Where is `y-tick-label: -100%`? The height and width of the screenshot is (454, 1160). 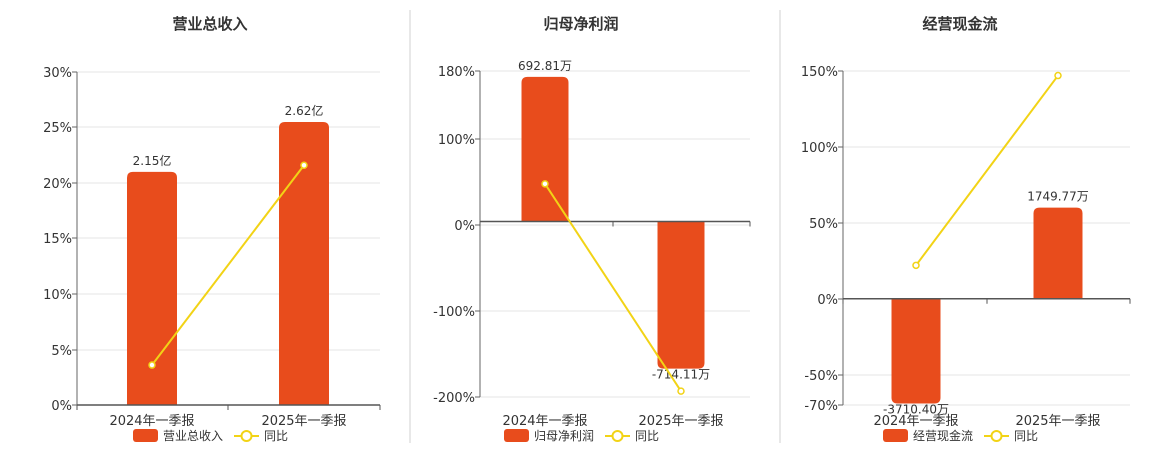 y-tick-label: -100% is located at coordinates (454, 312).